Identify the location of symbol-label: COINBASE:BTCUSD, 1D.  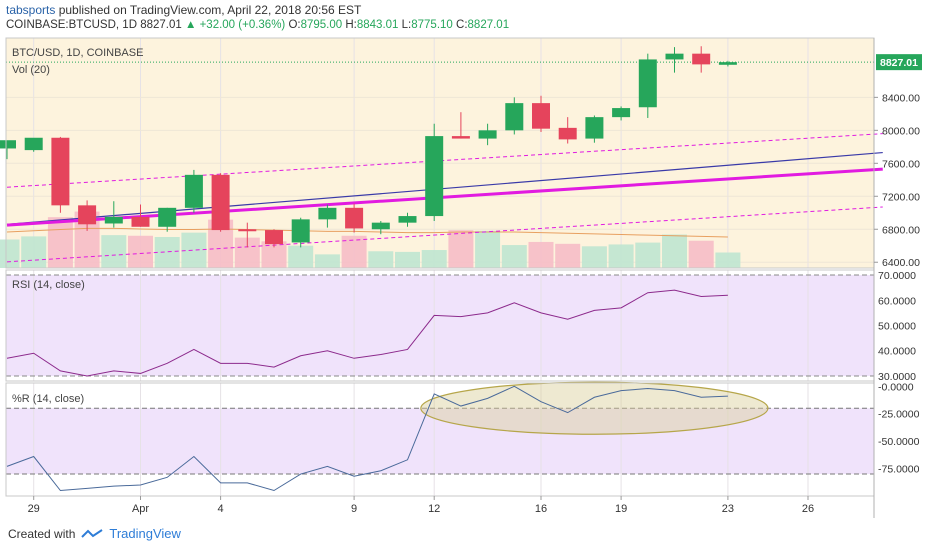
(71, 25).